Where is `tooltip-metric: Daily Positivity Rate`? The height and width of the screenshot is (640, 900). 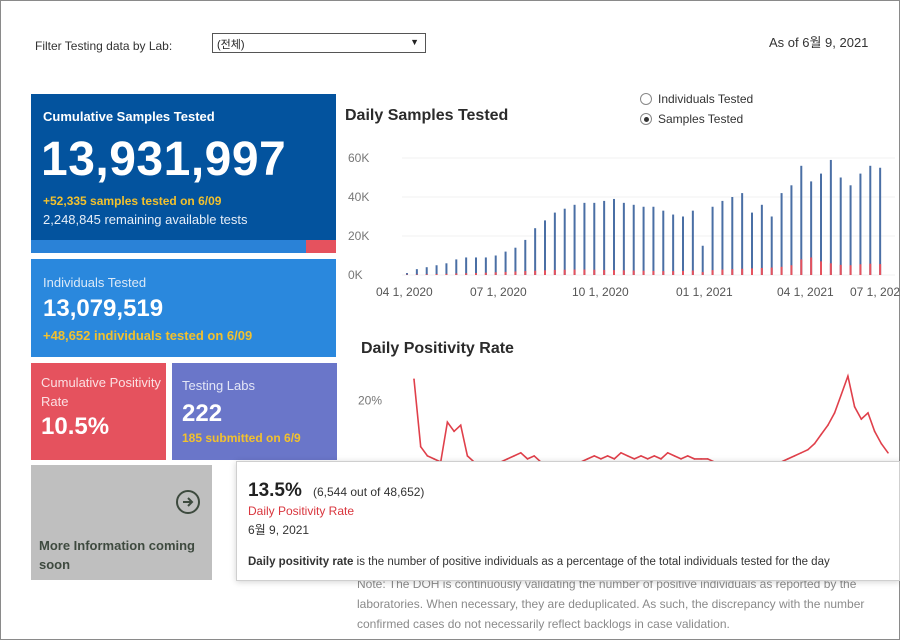 tooltip-metric: Daily Positivity Rate is located at coordinates (301, 511).